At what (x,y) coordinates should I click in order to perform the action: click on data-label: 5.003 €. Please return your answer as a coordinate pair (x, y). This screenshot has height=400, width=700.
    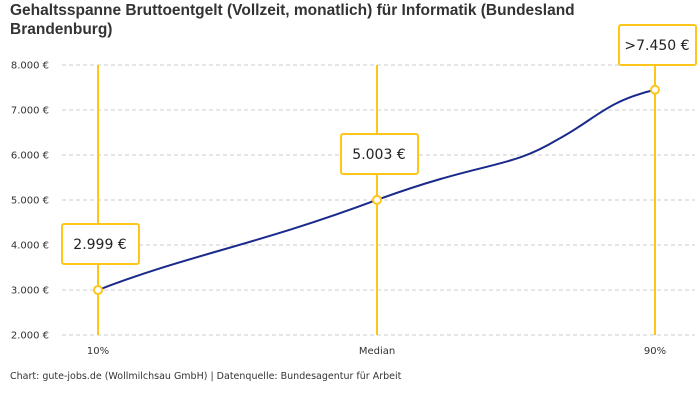
    Looking at the image, I should click on (378, 155).